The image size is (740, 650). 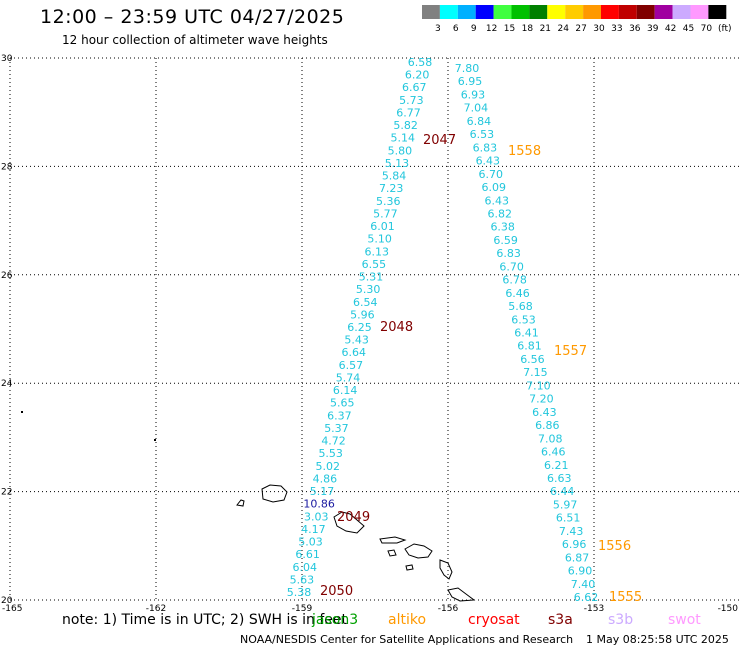 What do you see at coordinates (319, 504) in the screenshot?
I see `wave-height-value: 10.86` at bounding box center [319, 504].